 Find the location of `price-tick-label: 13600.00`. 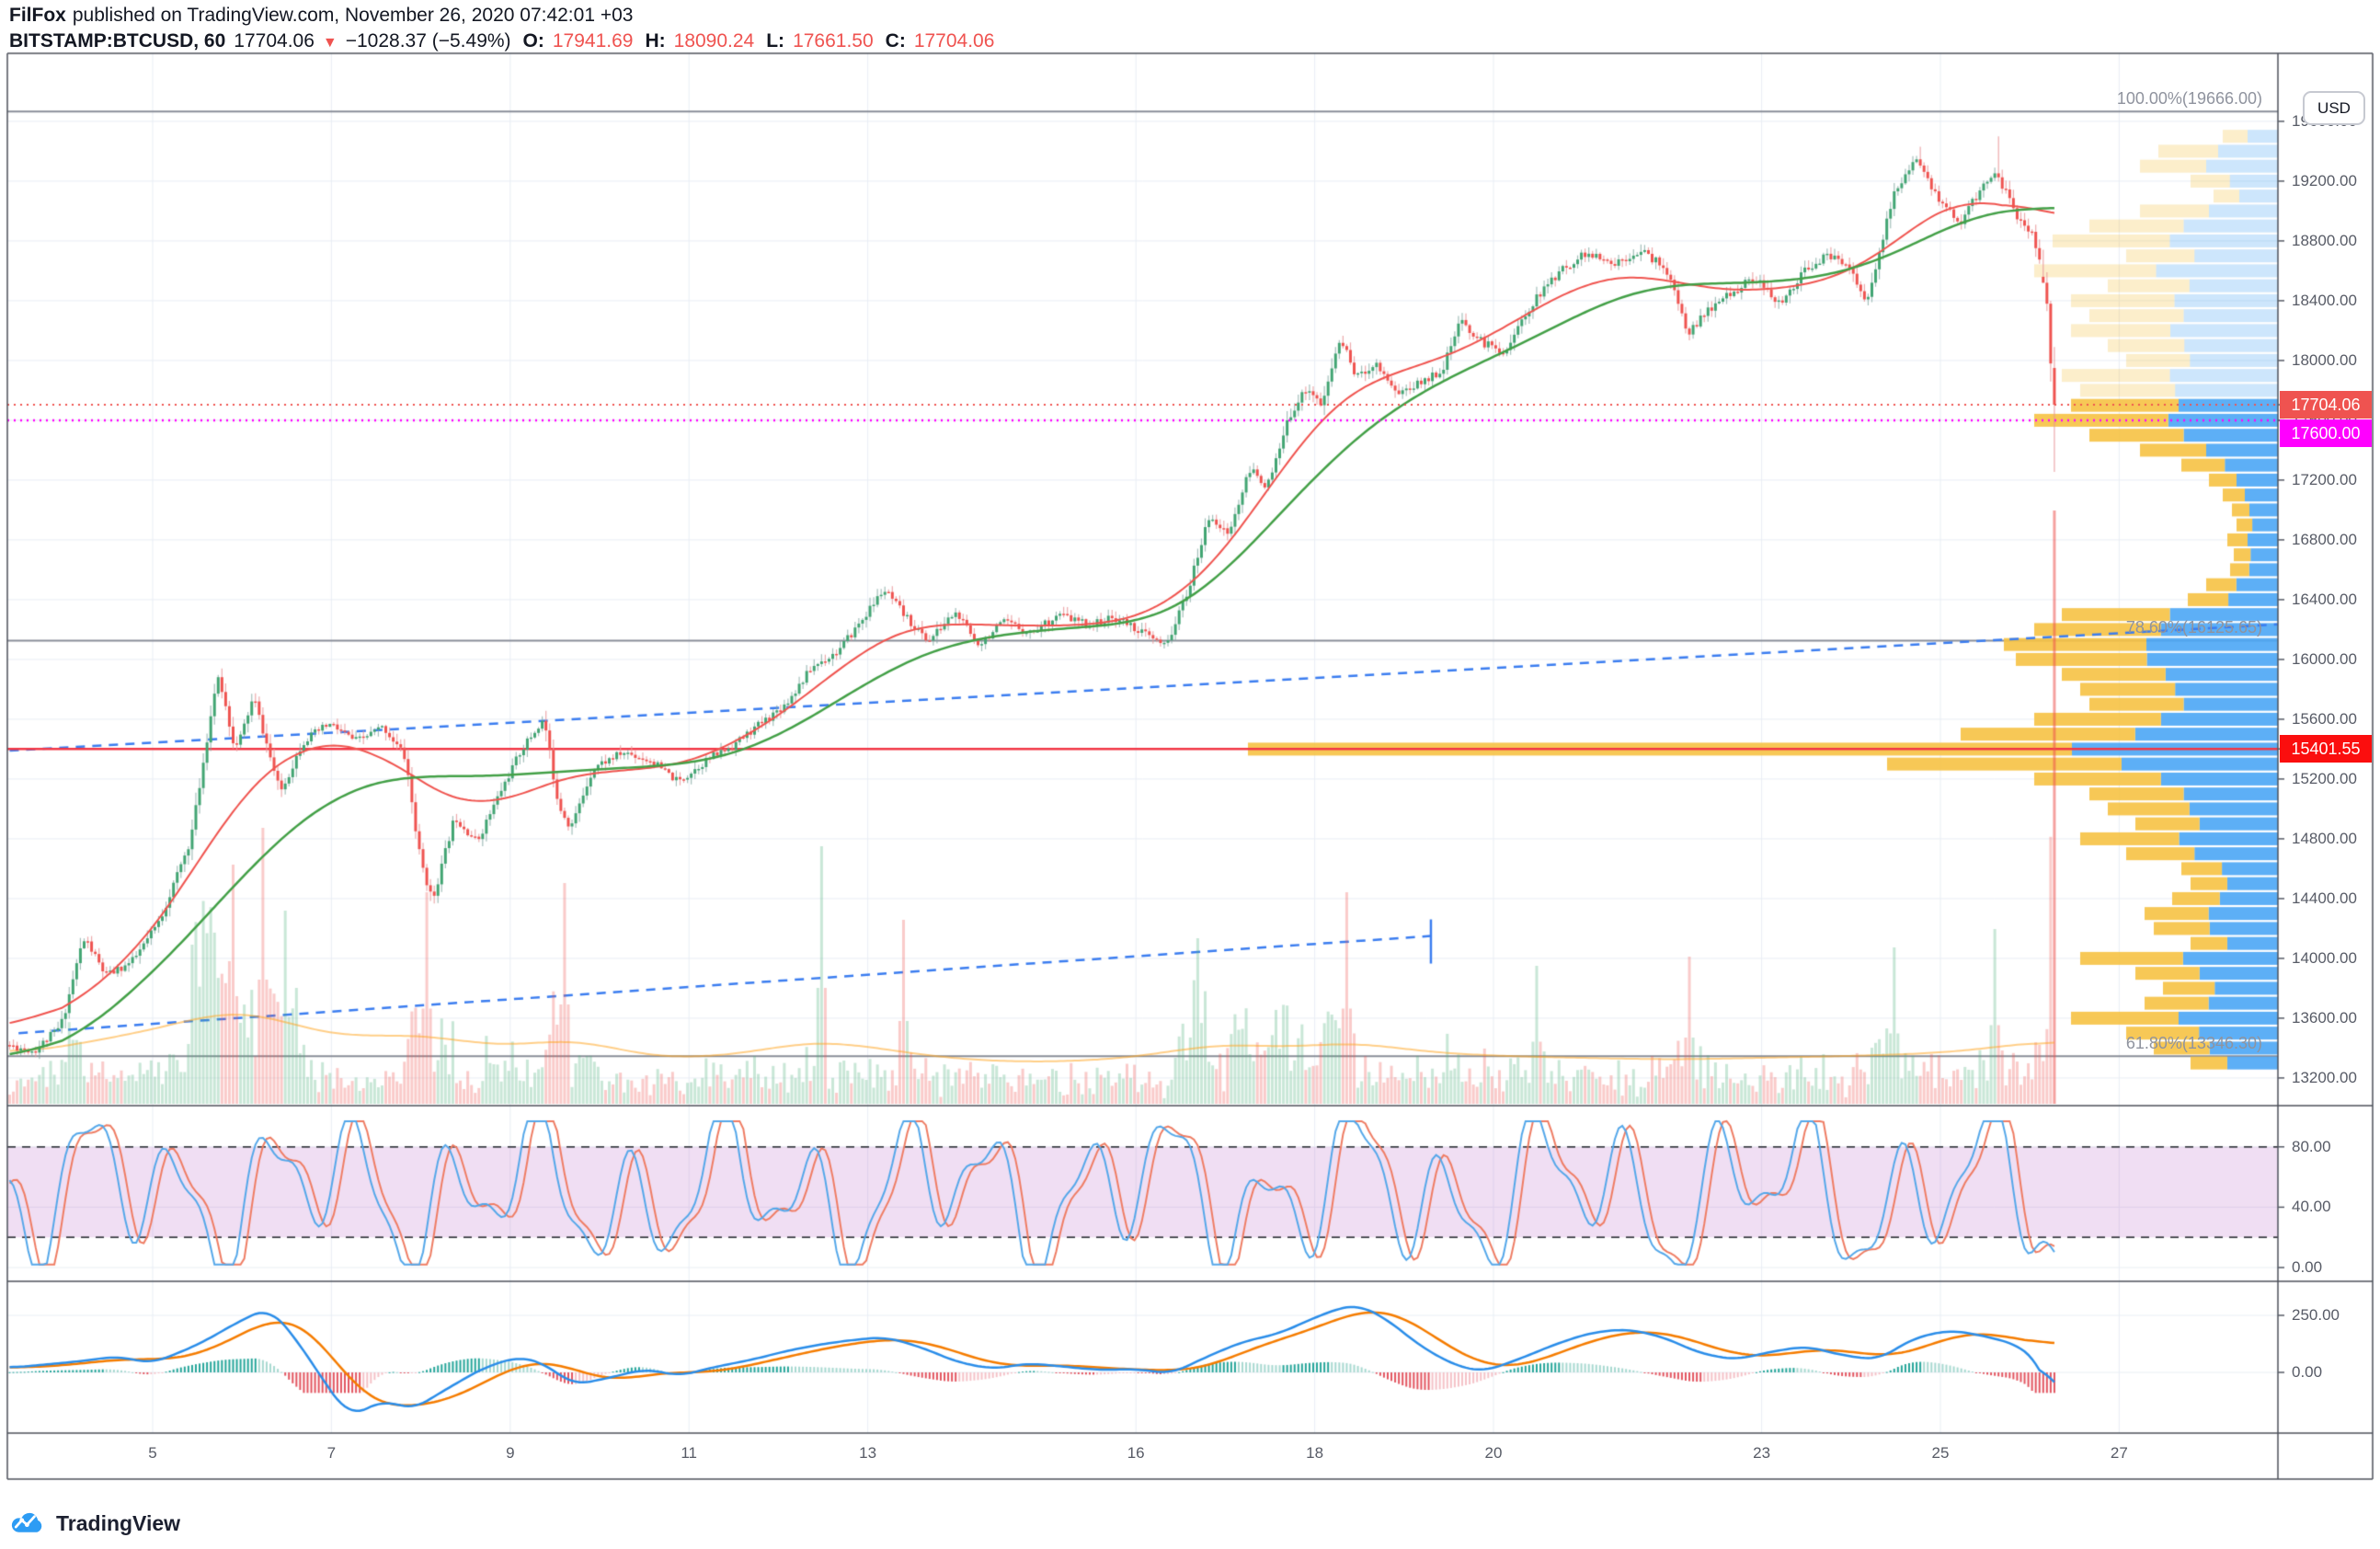

price-tick-label: 13600.00 is located at coordinates (2324, 1017).